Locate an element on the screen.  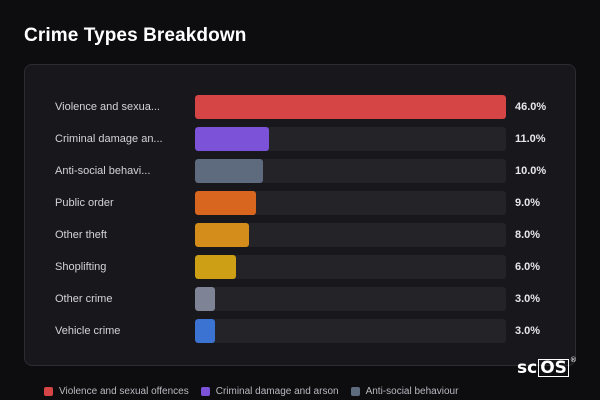
chart-row: Anti-social behavi... 10.0% is located at coordinates (300, 171).